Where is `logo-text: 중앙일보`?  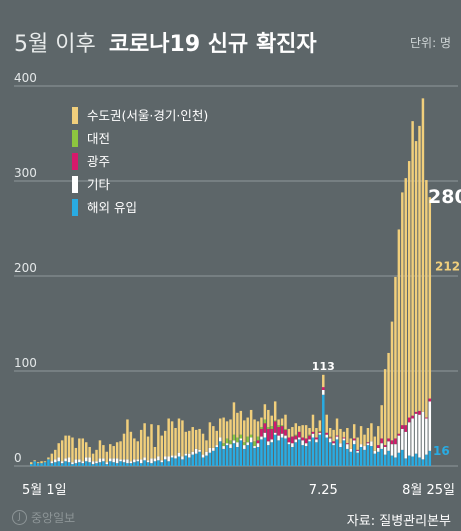
logo-text: 중앙일보 is located at coordinates (53, 518).